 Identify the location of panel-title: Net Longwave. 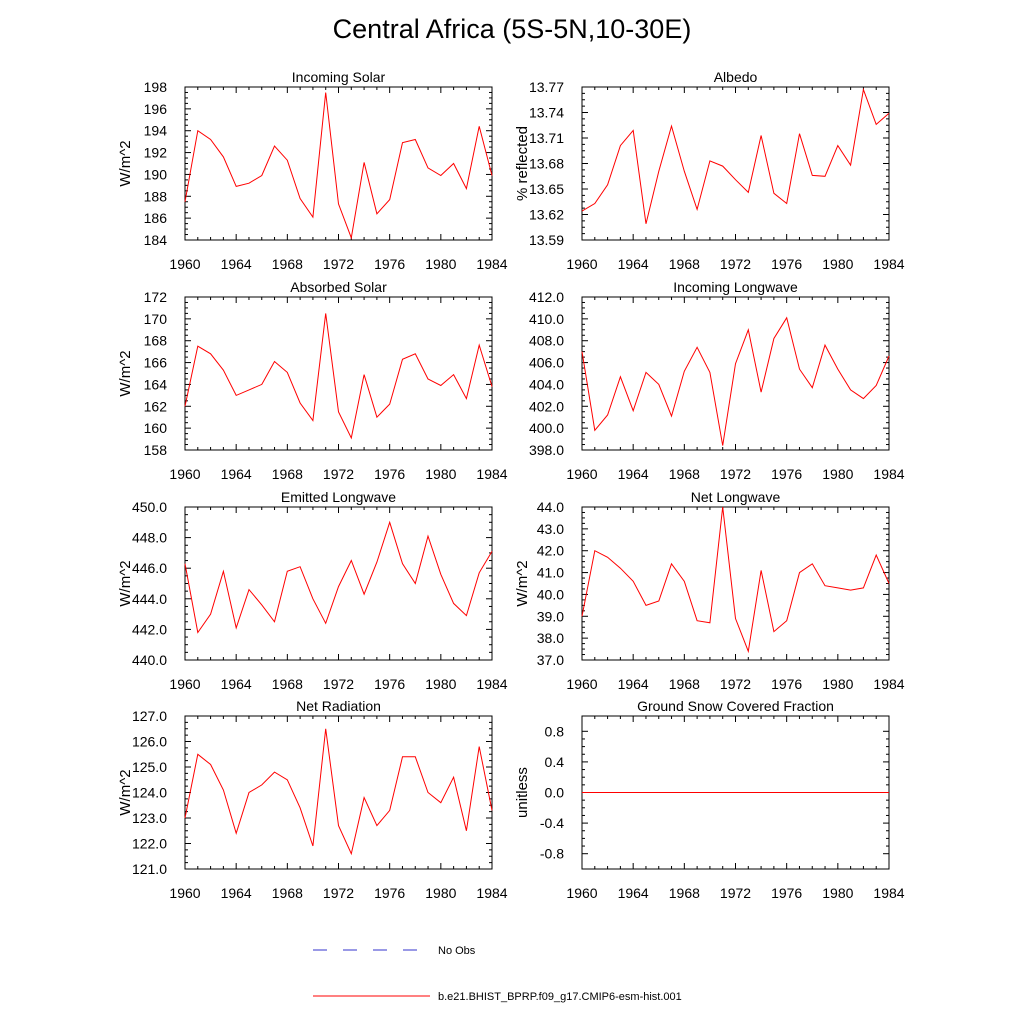
(736, 497).